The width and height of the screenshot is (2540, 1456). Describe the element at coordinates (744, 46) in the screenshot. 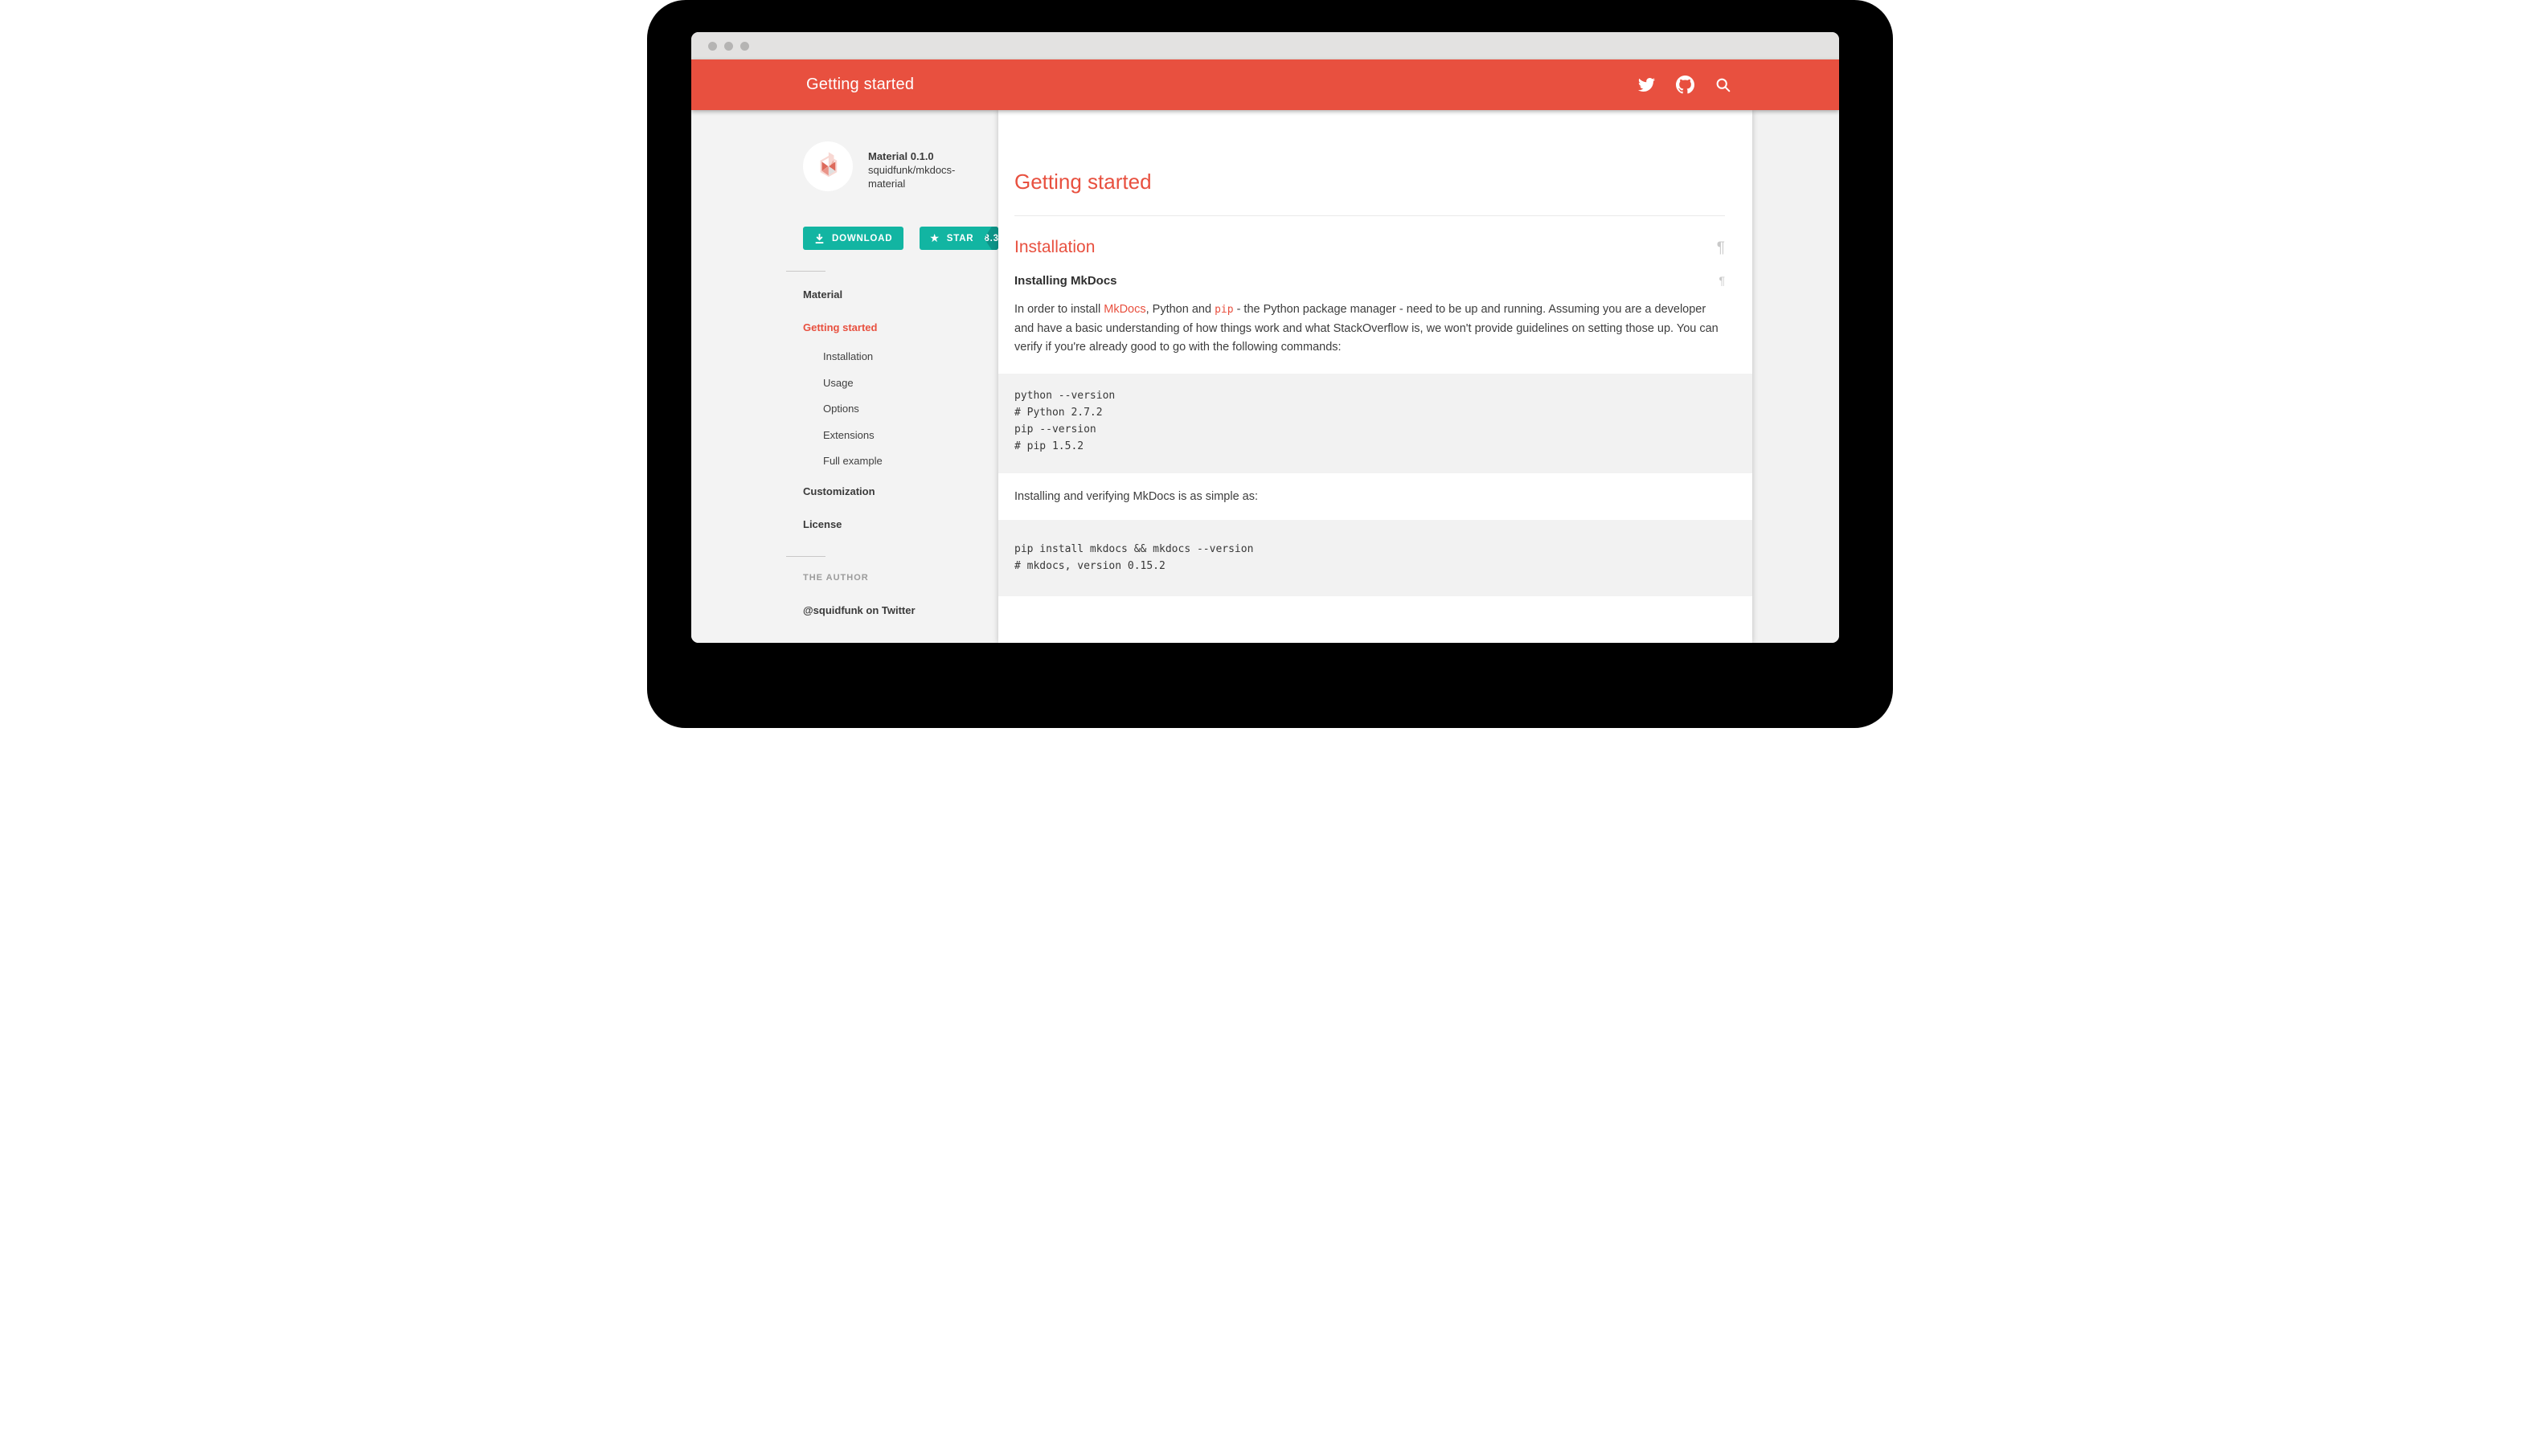

I see `window-maximize-button` at that location.